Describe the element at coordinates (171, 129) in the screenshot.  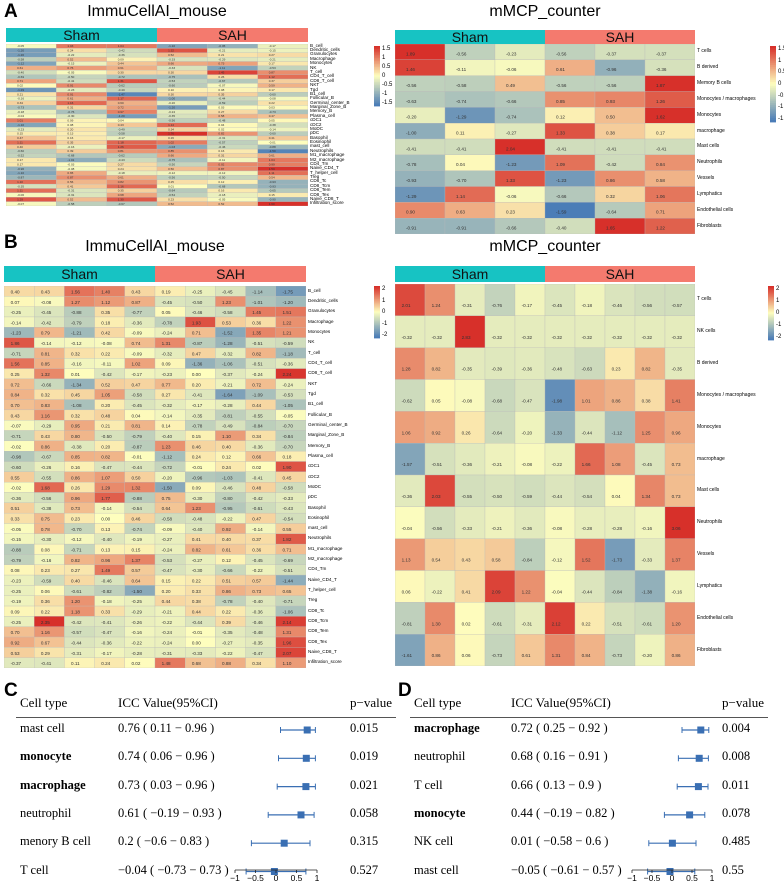
I see `heatmap-cell-value: 0.34` at that location.